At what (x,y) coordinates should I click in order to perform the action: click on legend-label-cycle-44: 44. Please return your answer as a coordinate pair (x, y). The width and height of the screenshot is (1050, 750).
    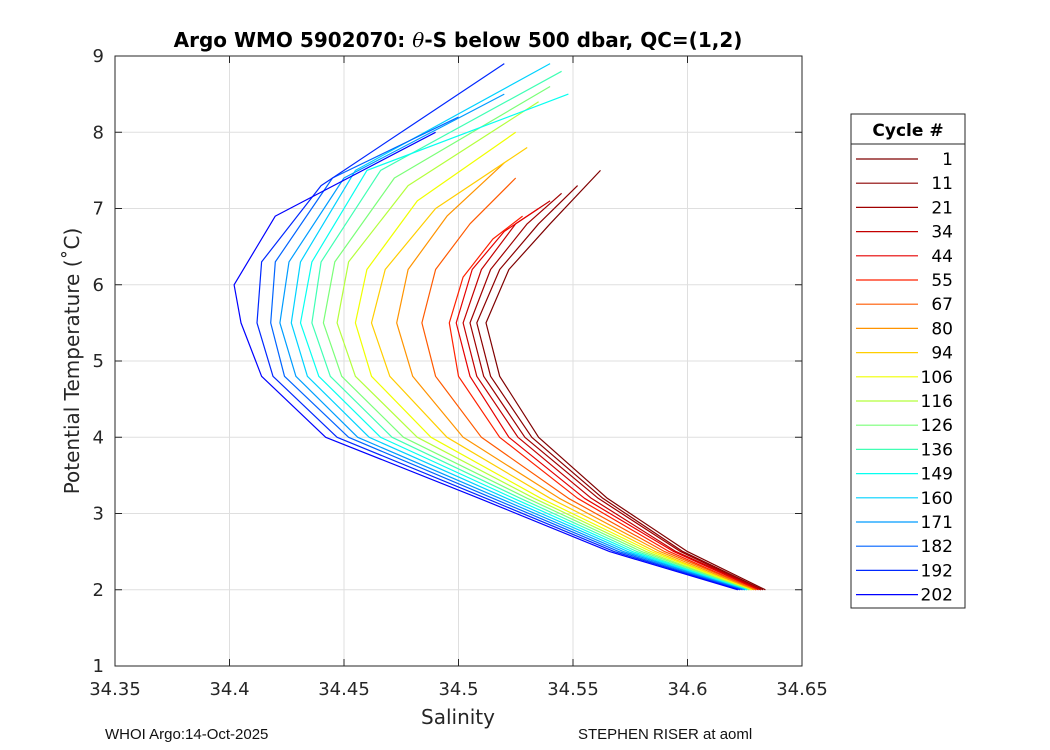
    Looking at the image, I should click on (942, 257).